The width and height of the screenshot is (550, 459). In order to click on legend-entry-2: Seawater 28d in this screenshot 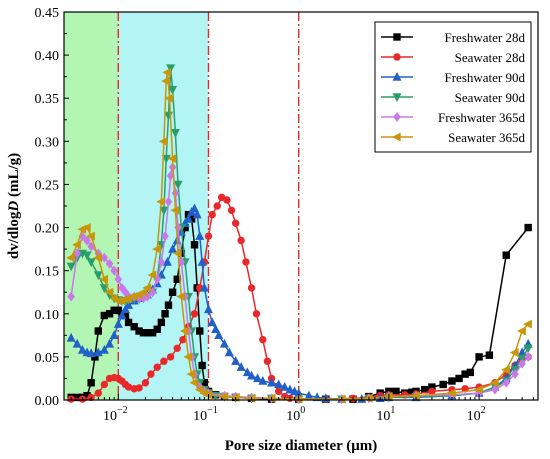, I will do `click(453, 57)`.